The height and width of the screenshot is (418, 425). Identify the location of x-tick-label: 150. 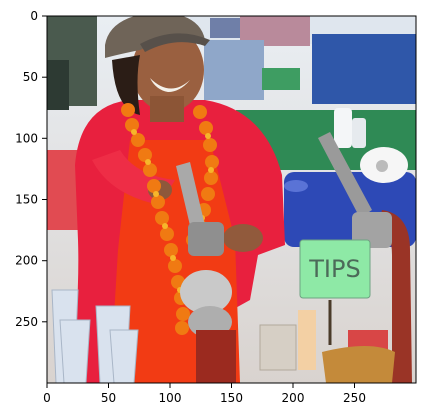
(231, 398).